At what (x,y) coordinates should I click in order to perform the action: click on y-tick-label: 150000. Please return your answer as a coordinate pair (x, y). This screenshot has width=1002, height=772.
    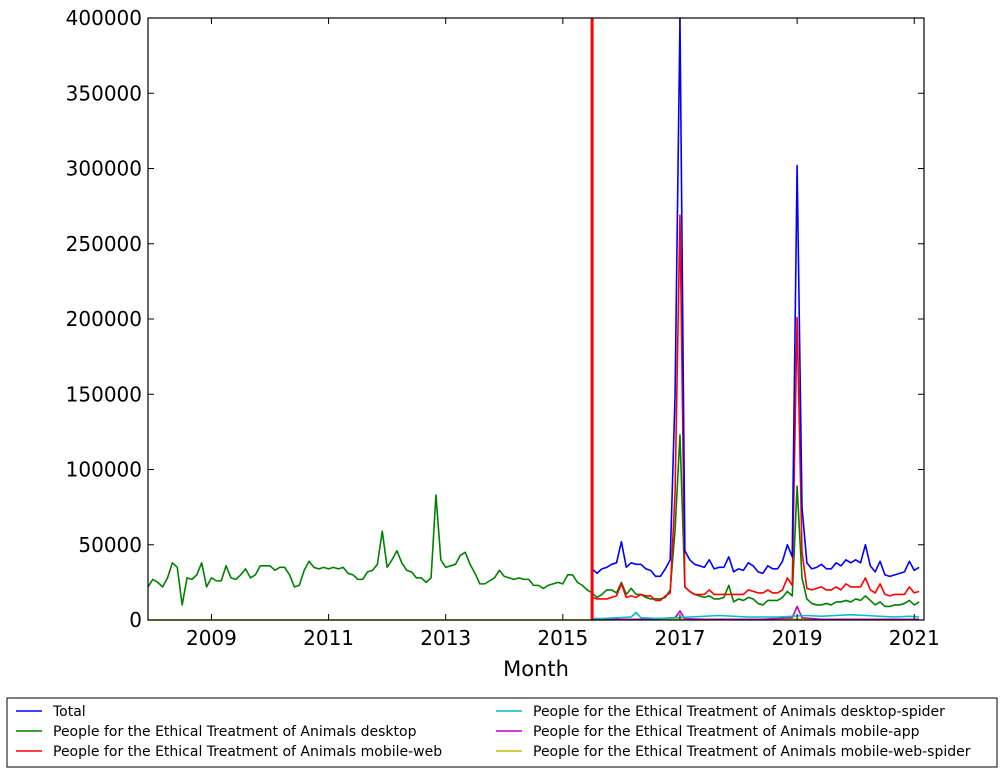
    Looking at the image, I should click on (104, 394).